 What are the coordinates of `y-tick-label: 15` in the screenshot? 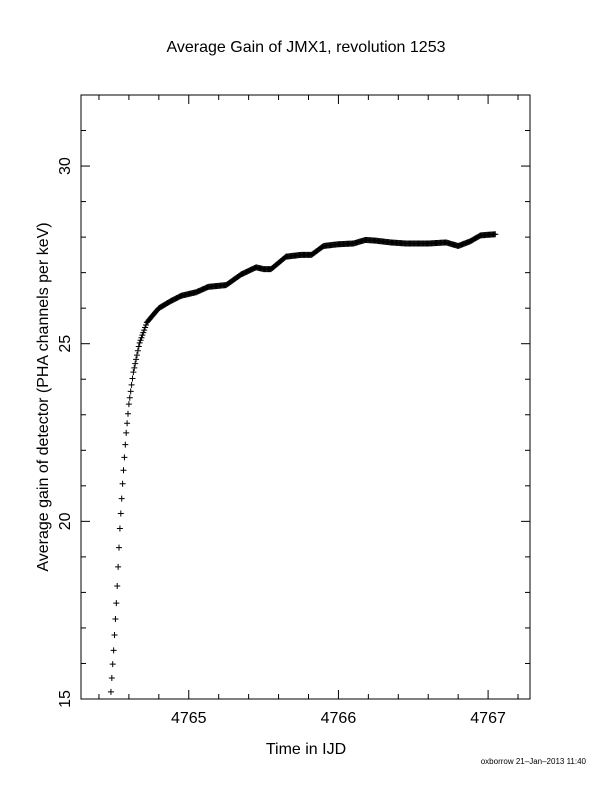 It's located at (65, 699).